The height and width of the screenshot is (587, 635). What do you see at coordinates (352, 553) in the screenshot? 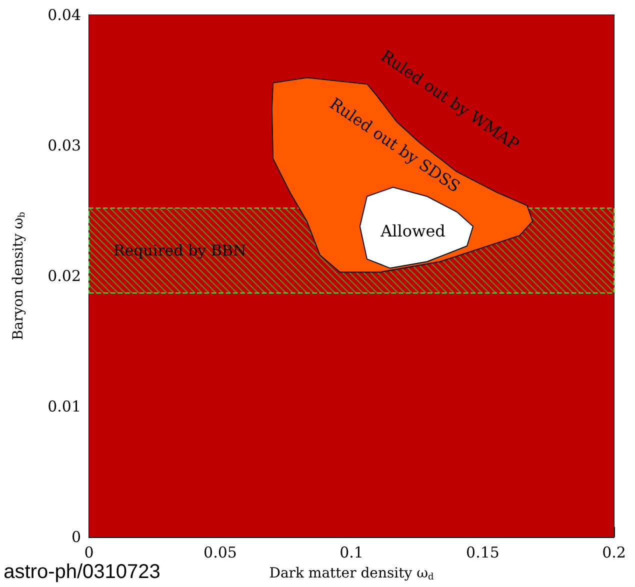
I see `x-tick-label: 0.1` at bounding box center [352, 553].